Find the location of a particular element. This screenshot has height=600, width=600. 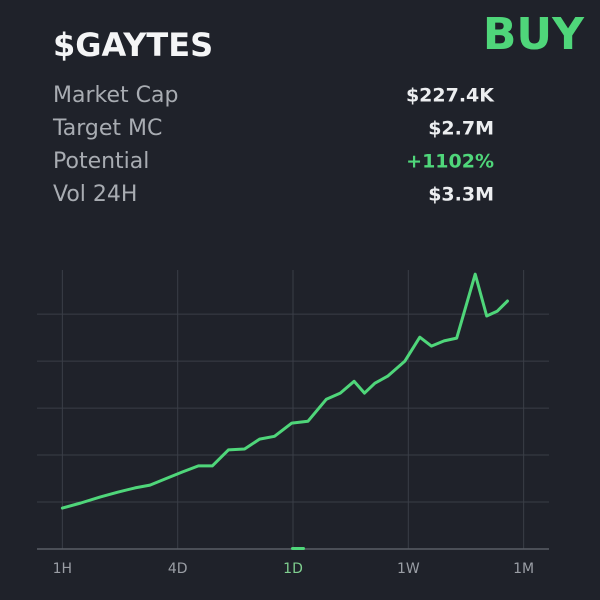

x-tick-label: 1D is located at coordinates (293, 569).